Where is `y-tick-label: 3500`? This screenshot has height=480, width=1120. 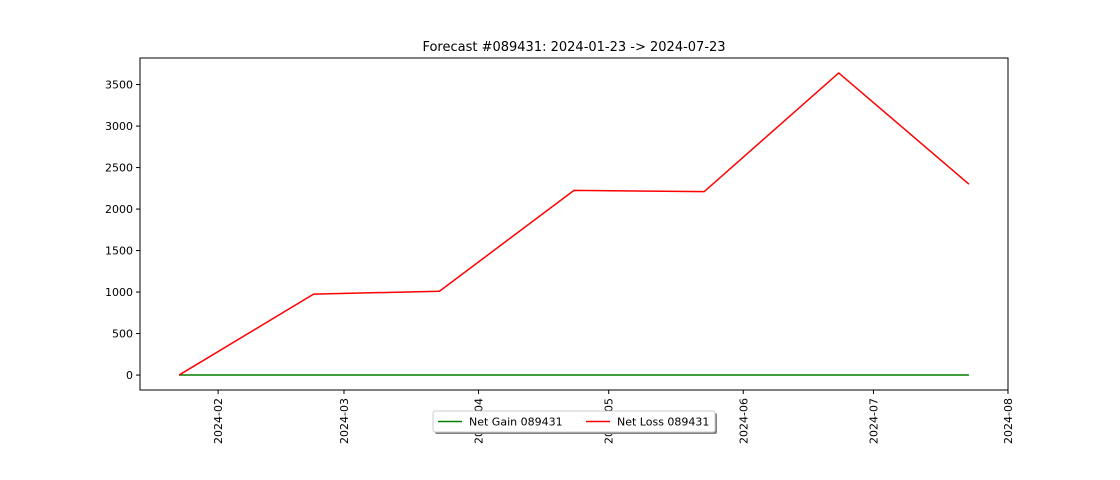
y-tick-label: 3500 is located at coordinates (119, 85).